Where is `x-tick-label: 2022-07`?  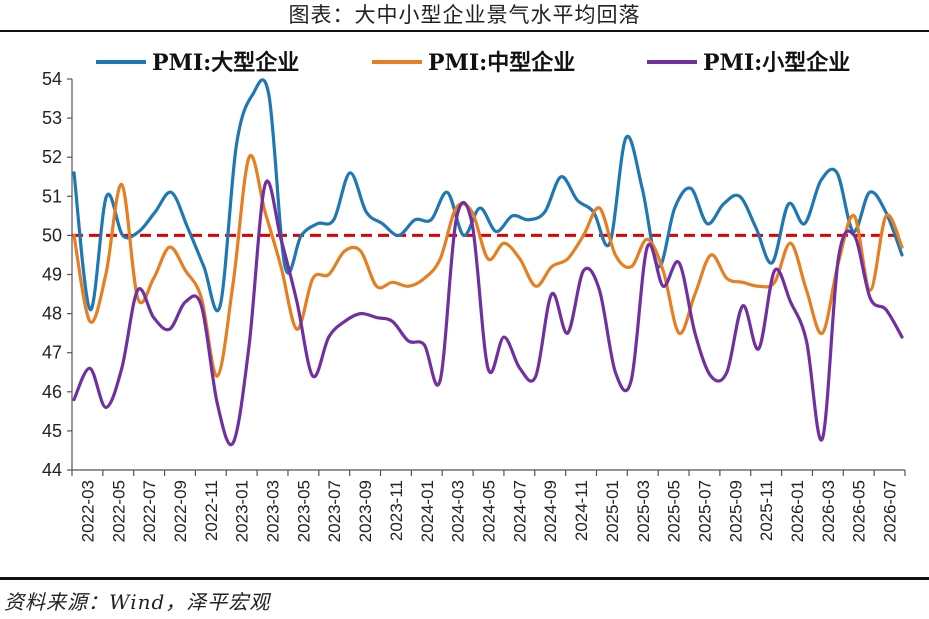 x-tick-label: 2022-07 is located at coordinates (149, 511).